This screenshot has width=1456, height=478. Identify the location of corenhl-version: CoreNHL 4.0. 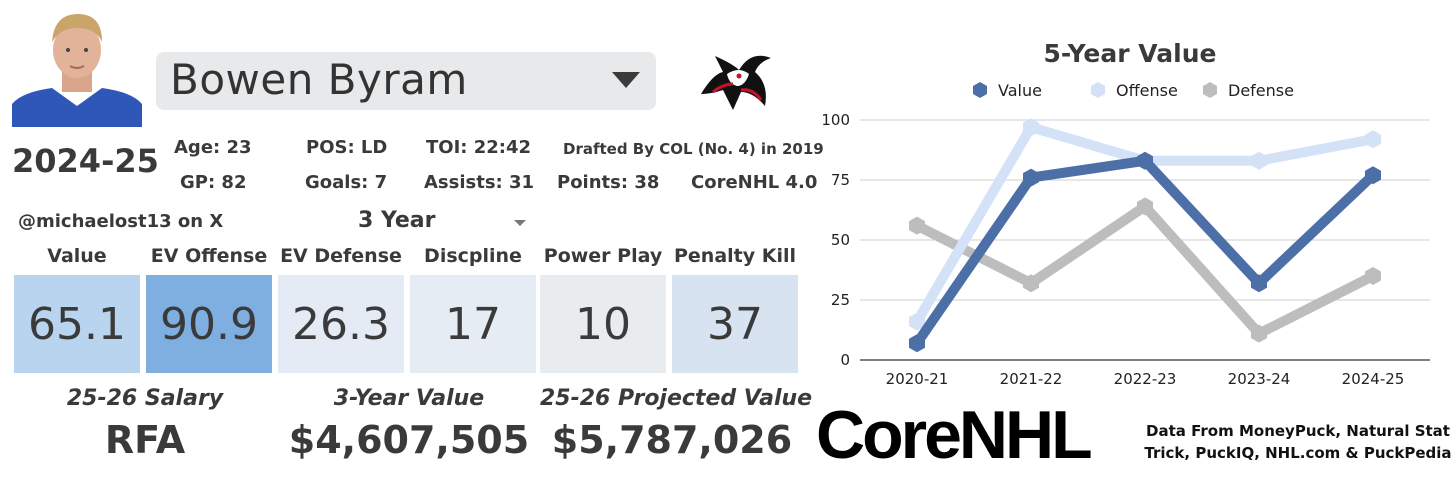
(754, 182).